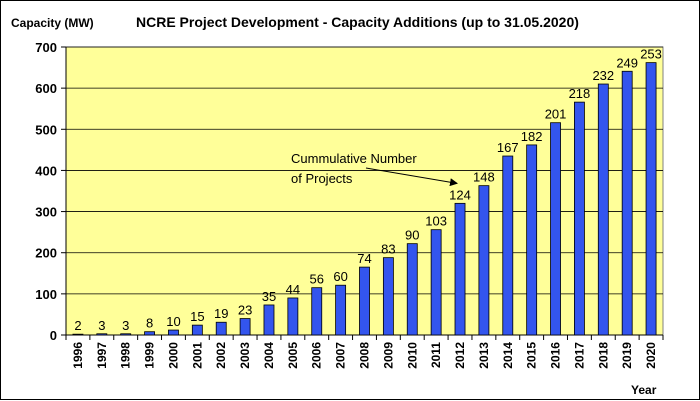  I want to click on bar-2017, so click(579, 218).